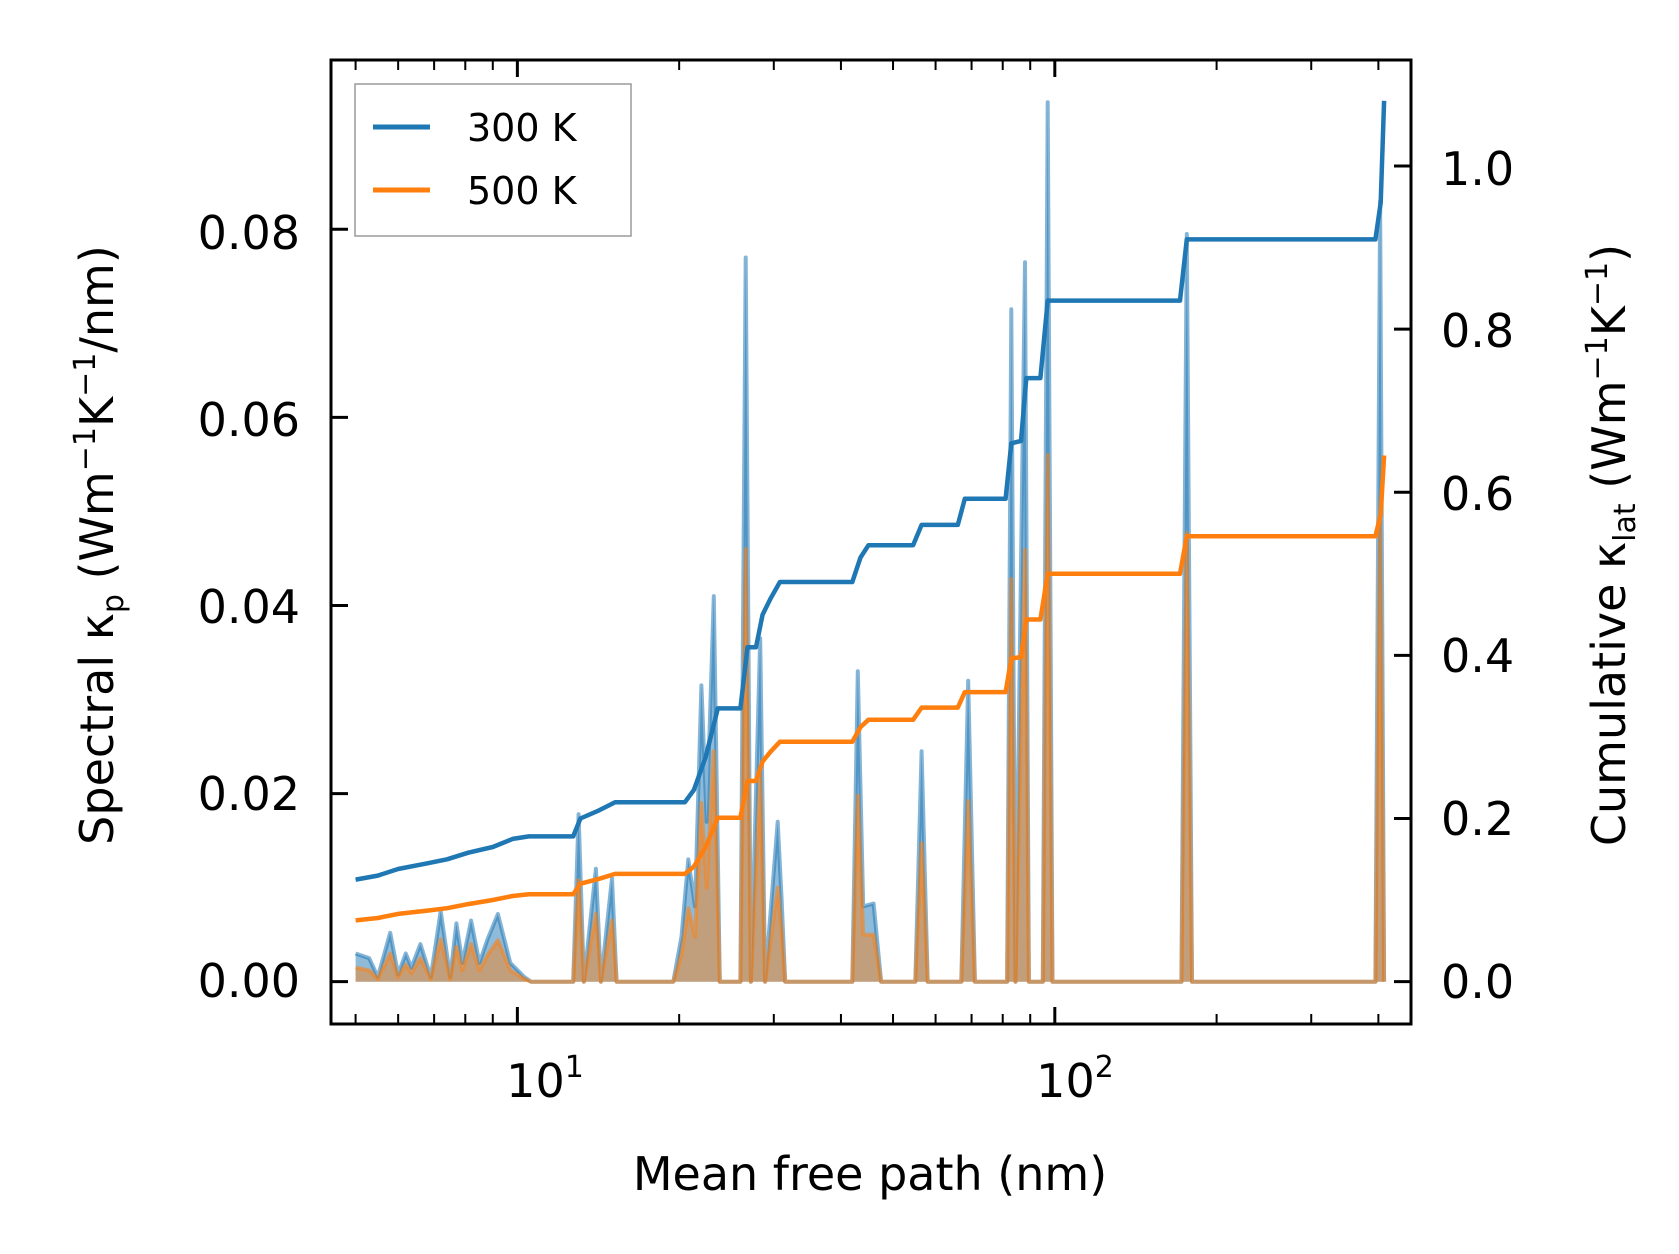  I want to click on left-axis-title: Spectral κp (Wm−1K−1/nm), so click(99, 545).